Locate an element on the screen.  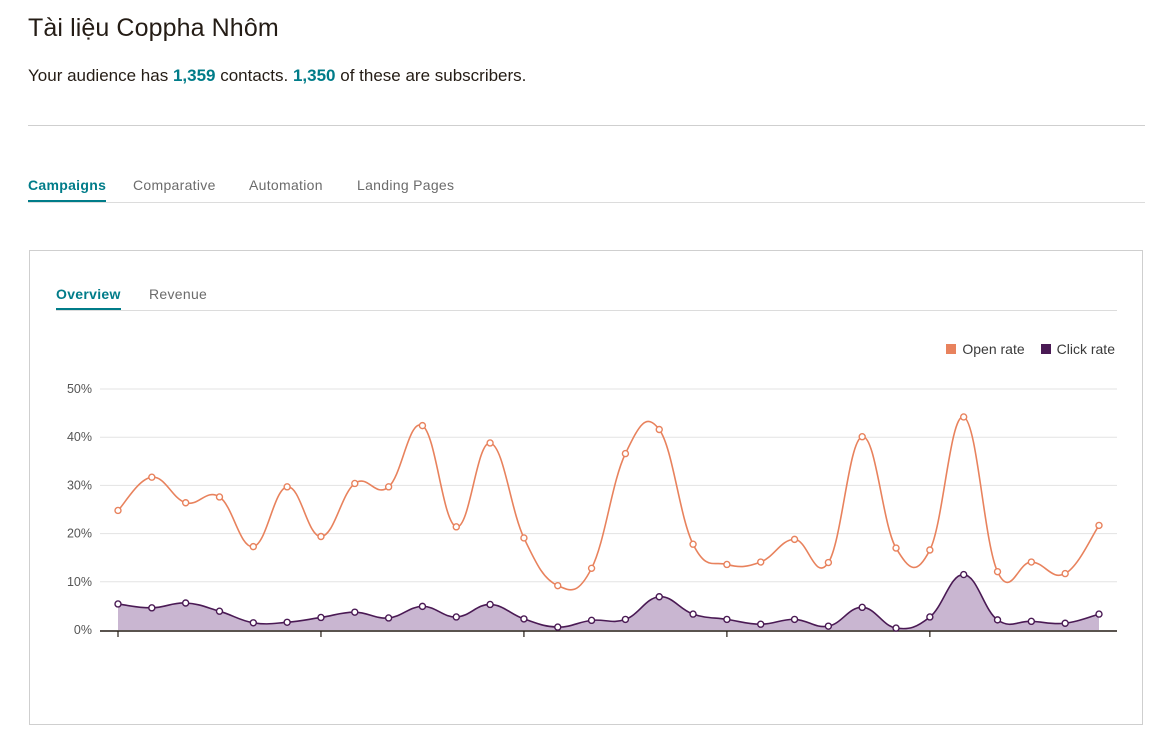
tab-comparative: Comparative is located at coordinates (174, 185).